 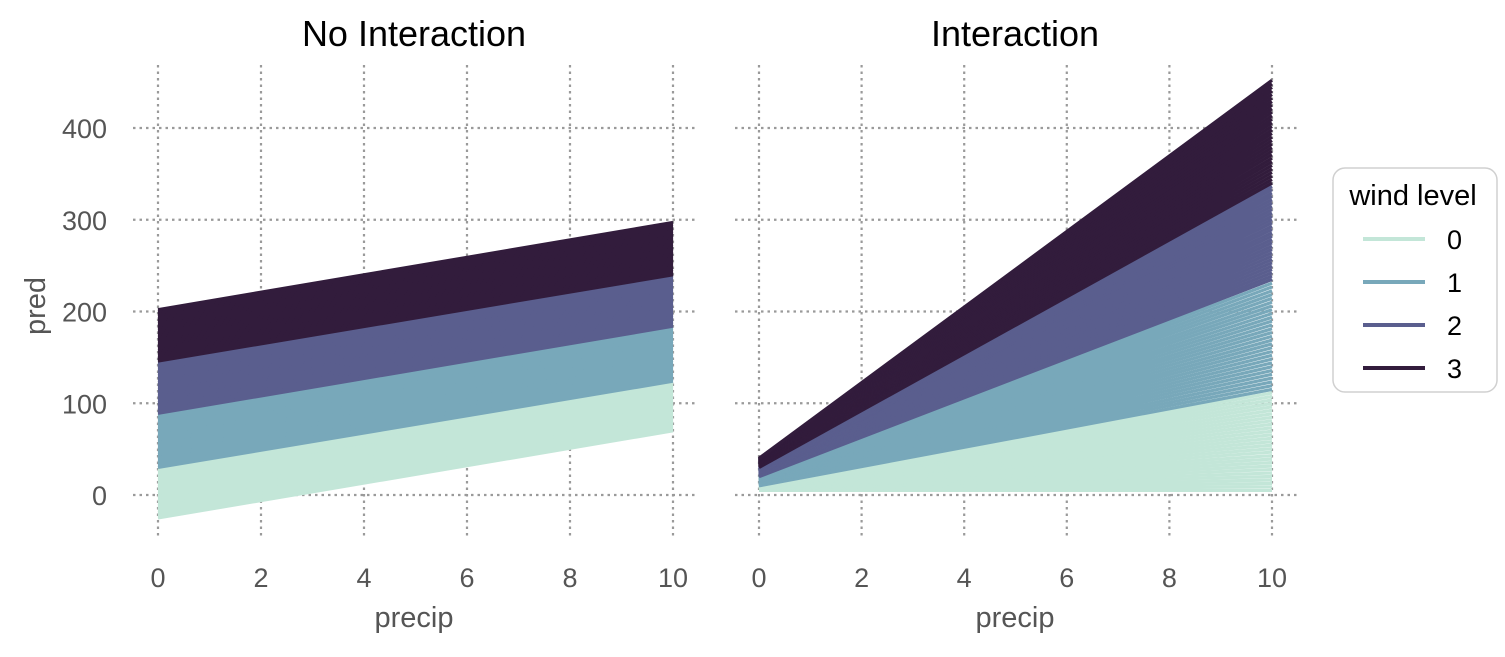 What do you see at coordinates (466, 578) in the screenshot?
I see `x-tick-label: 6` at bounding box center [466, 578].